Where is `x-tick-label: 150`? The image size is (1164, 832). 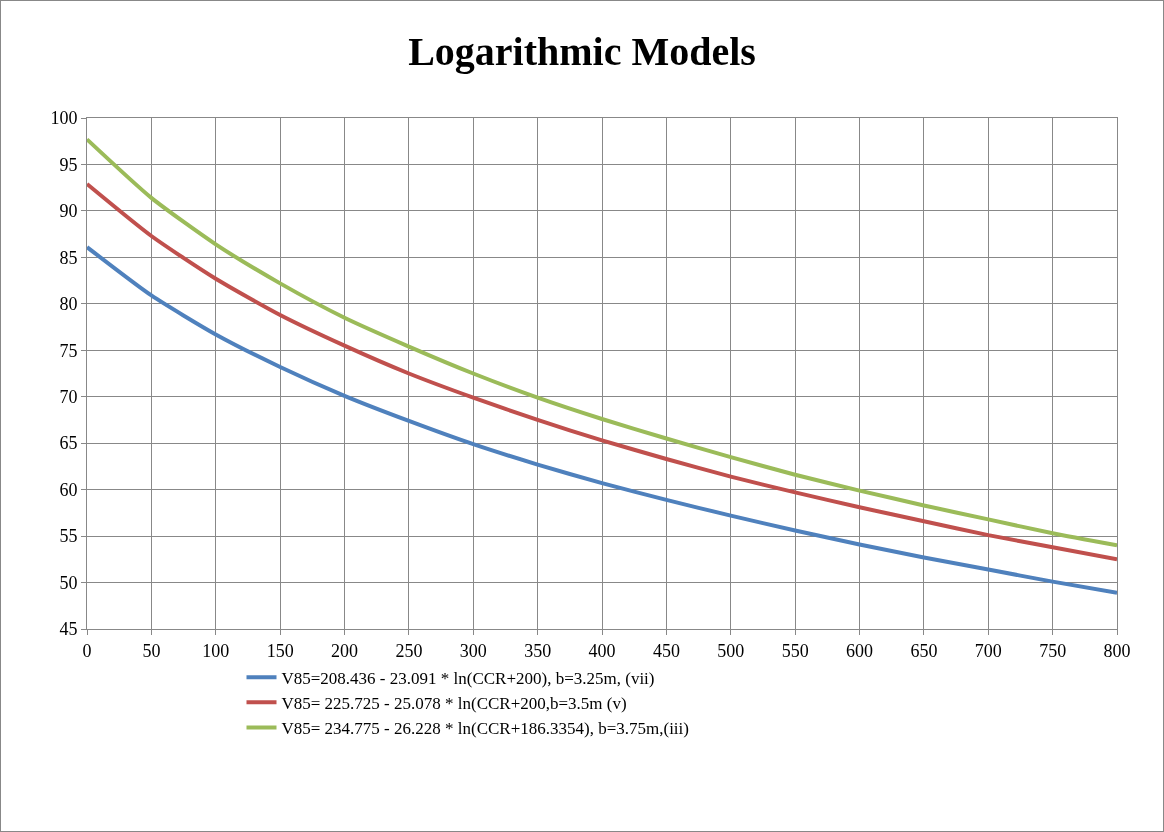
x-tick-label: 150 is located at coordinates (280, 650).